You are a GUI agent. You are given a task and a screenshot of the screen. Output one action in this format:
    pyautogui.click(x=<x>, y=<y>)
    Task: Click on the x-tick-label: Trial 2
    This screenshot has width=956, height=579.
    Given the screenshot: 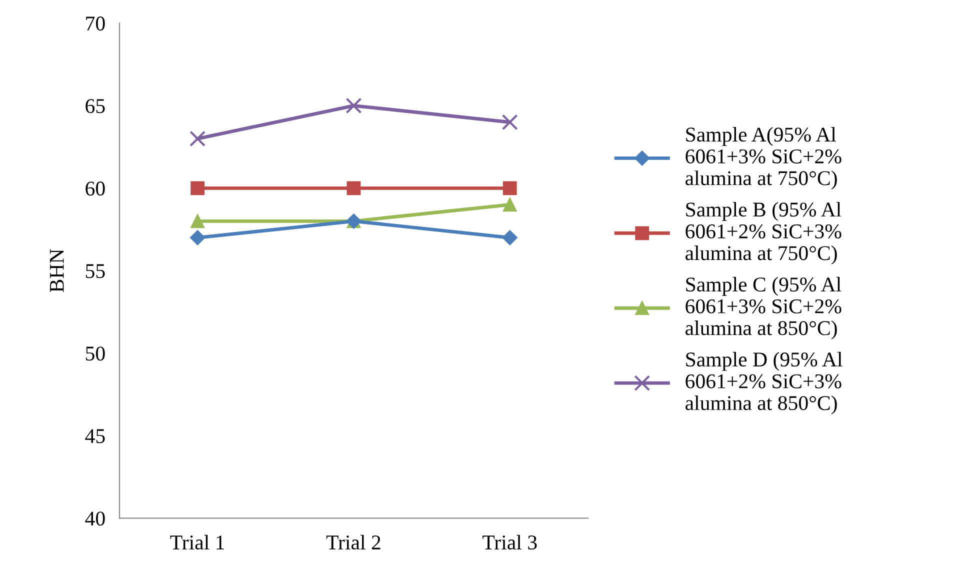 What is the action you would take?
    pyautogui.click(x=353, y=542)
    